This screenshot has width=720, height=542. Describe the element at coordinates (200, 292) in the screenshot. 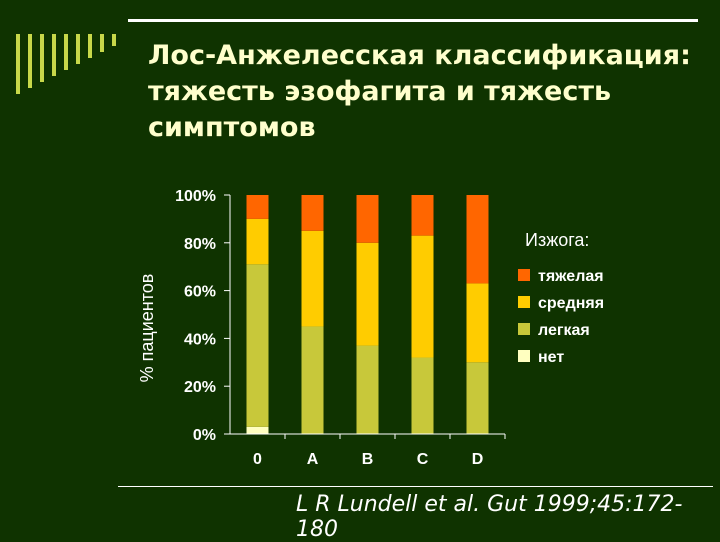

I see `y-tick-label: 60%` at that location.